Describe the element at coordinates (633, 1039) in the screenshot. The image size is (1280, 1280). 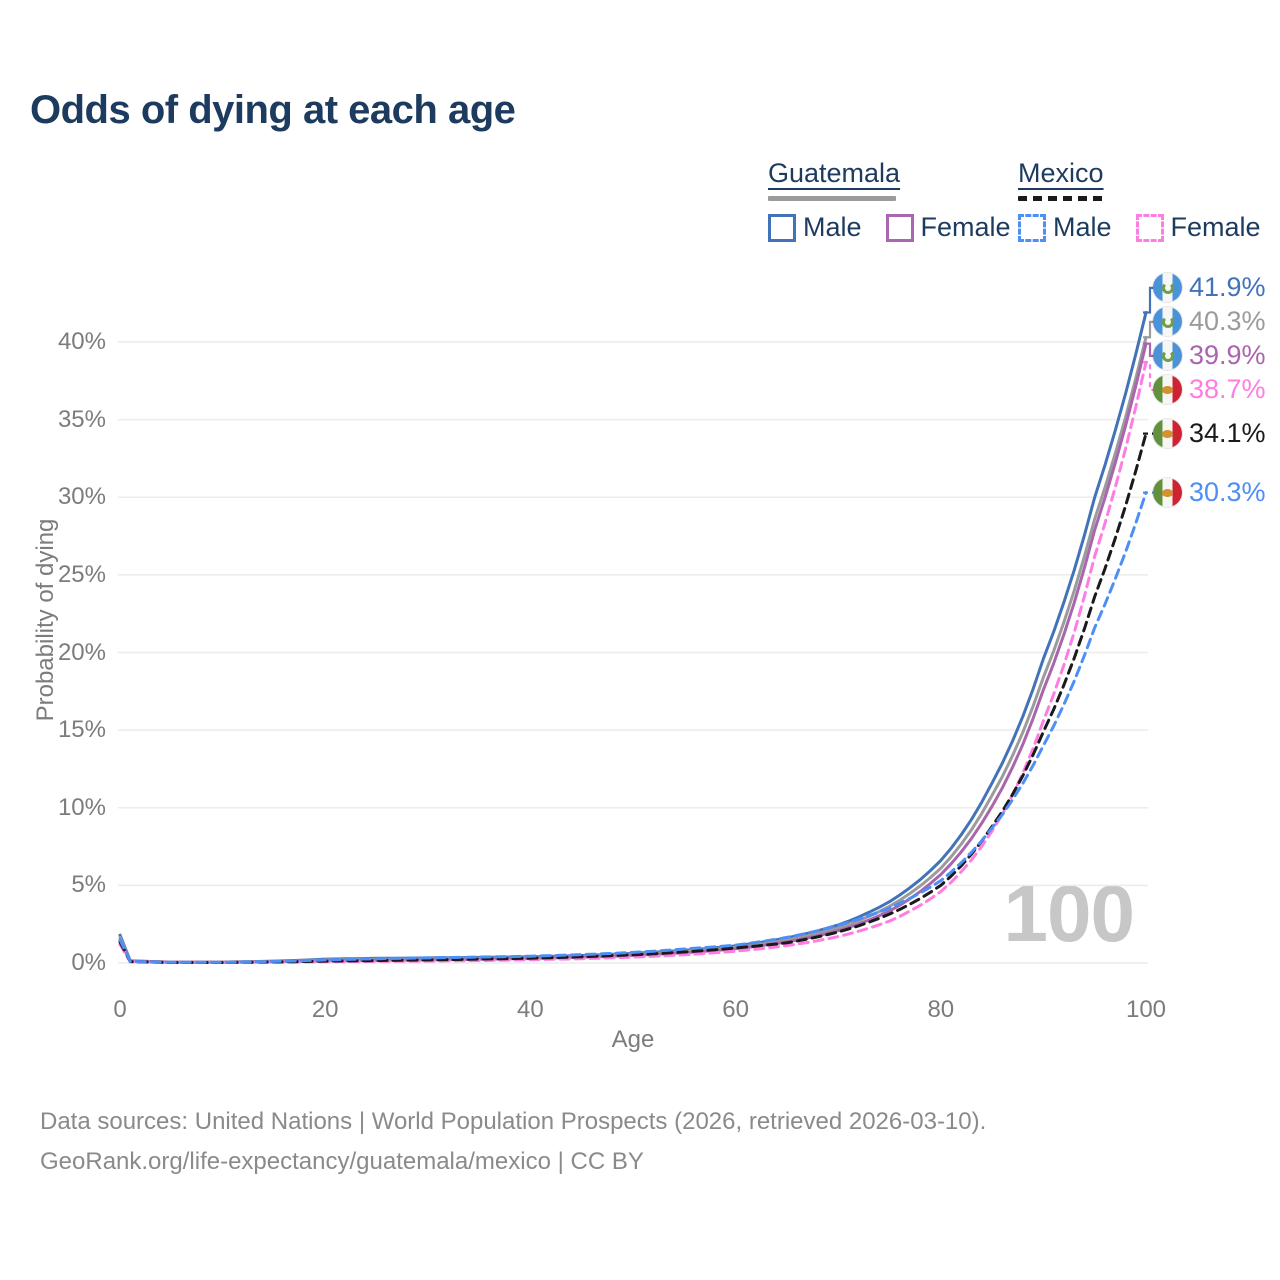
I see `x-axis-title: Age` at that location.